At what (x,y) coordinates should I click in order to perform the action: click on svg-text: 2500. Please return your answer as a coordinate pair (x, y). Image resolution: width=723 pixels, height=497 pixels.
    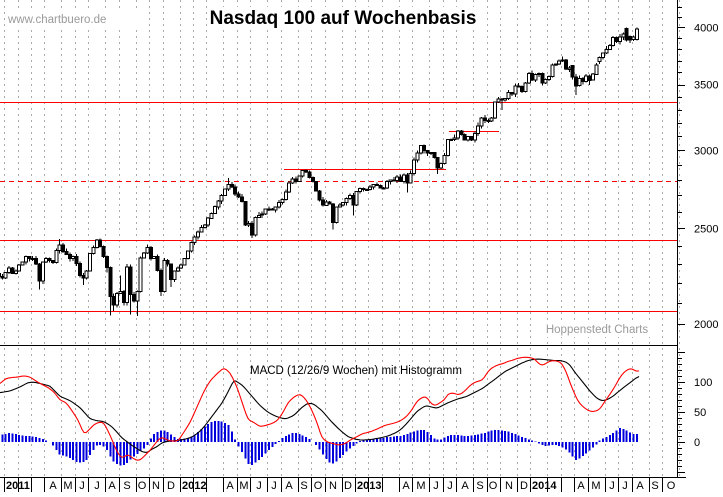
    Looking at the image, I should click on (706, 229).